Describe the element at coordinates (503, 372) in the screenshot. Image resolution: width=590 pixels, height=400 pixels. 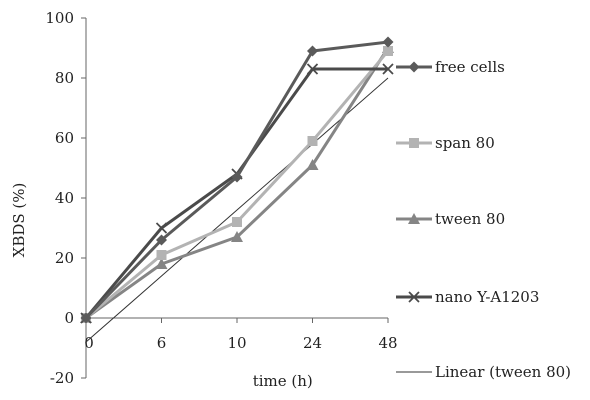
I see `legend-label: Linear (tween 80)` at that location.